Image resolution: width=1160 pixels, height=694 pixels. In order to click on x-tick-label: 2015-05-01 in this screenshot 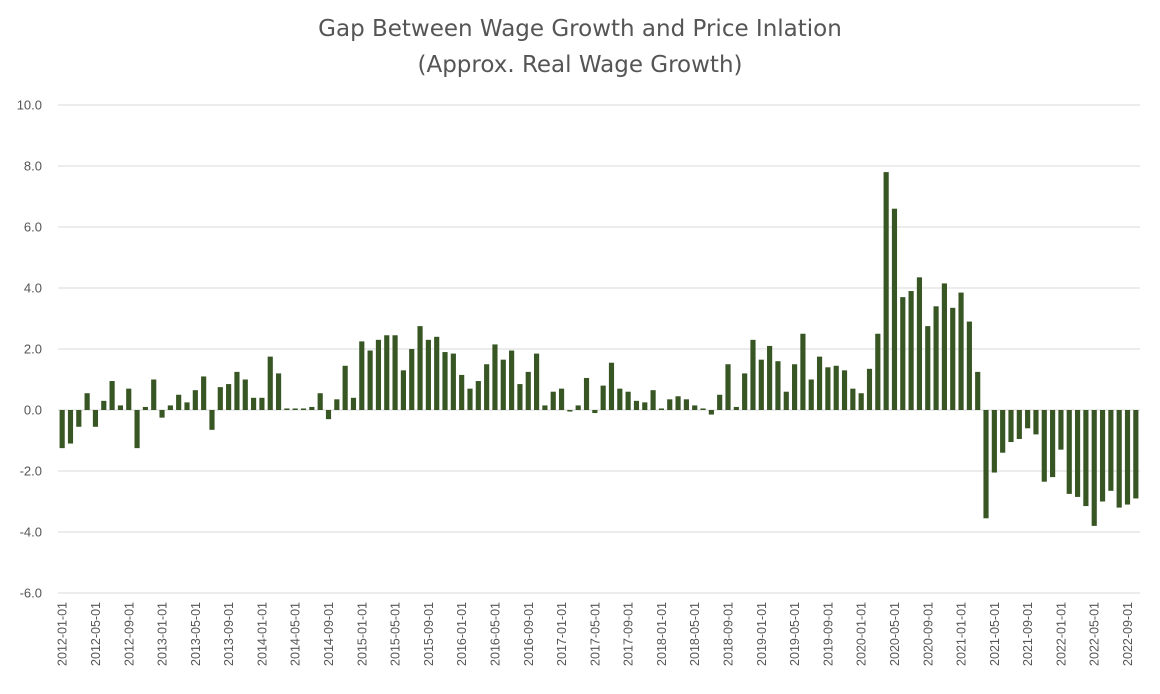, I will do `click(396, 634)`.